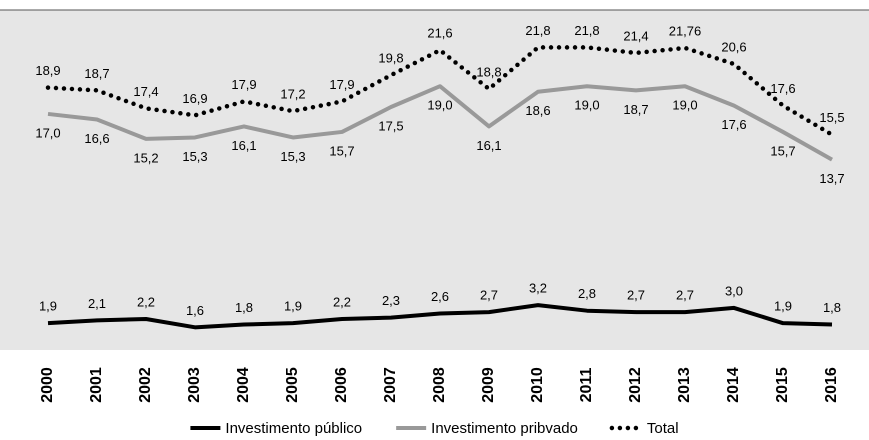  What do you see at coordinates (586, 385) in the screenshot?
I see `x-tick-label: 2011` at bounding box center [586, 385].